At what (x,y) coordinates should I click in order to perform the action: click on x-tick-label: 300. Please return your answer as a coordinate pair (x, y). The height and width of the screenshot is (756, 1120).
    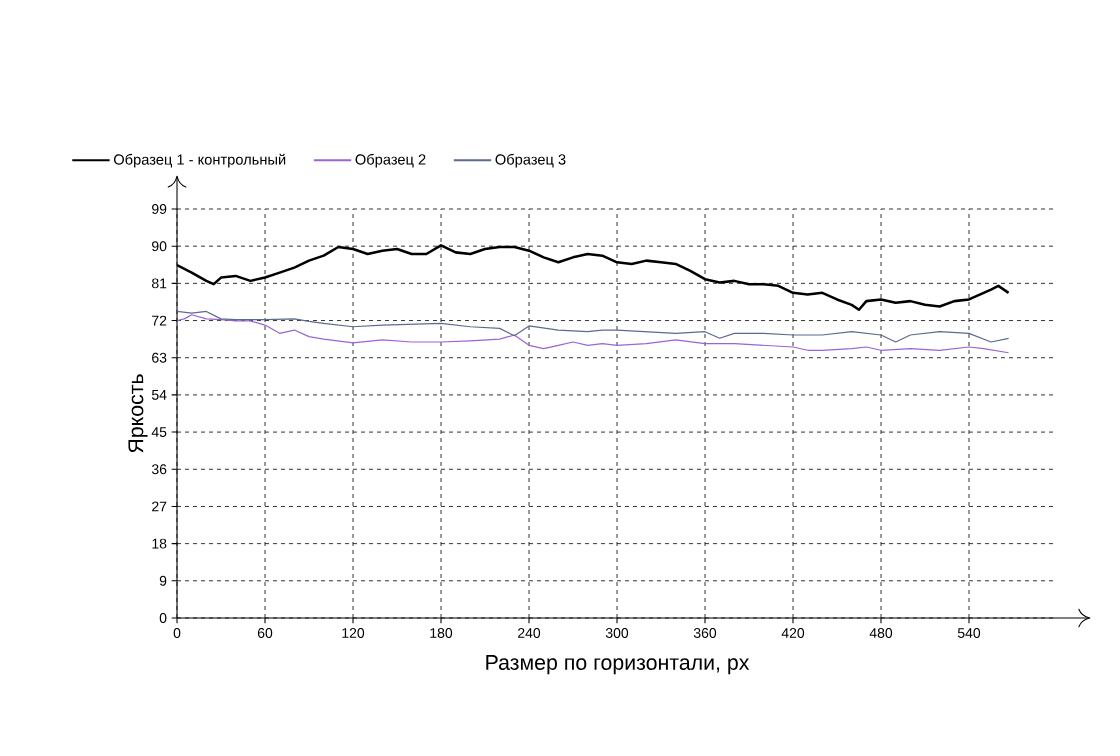
    Looking at the image, I should click on (617, 633).